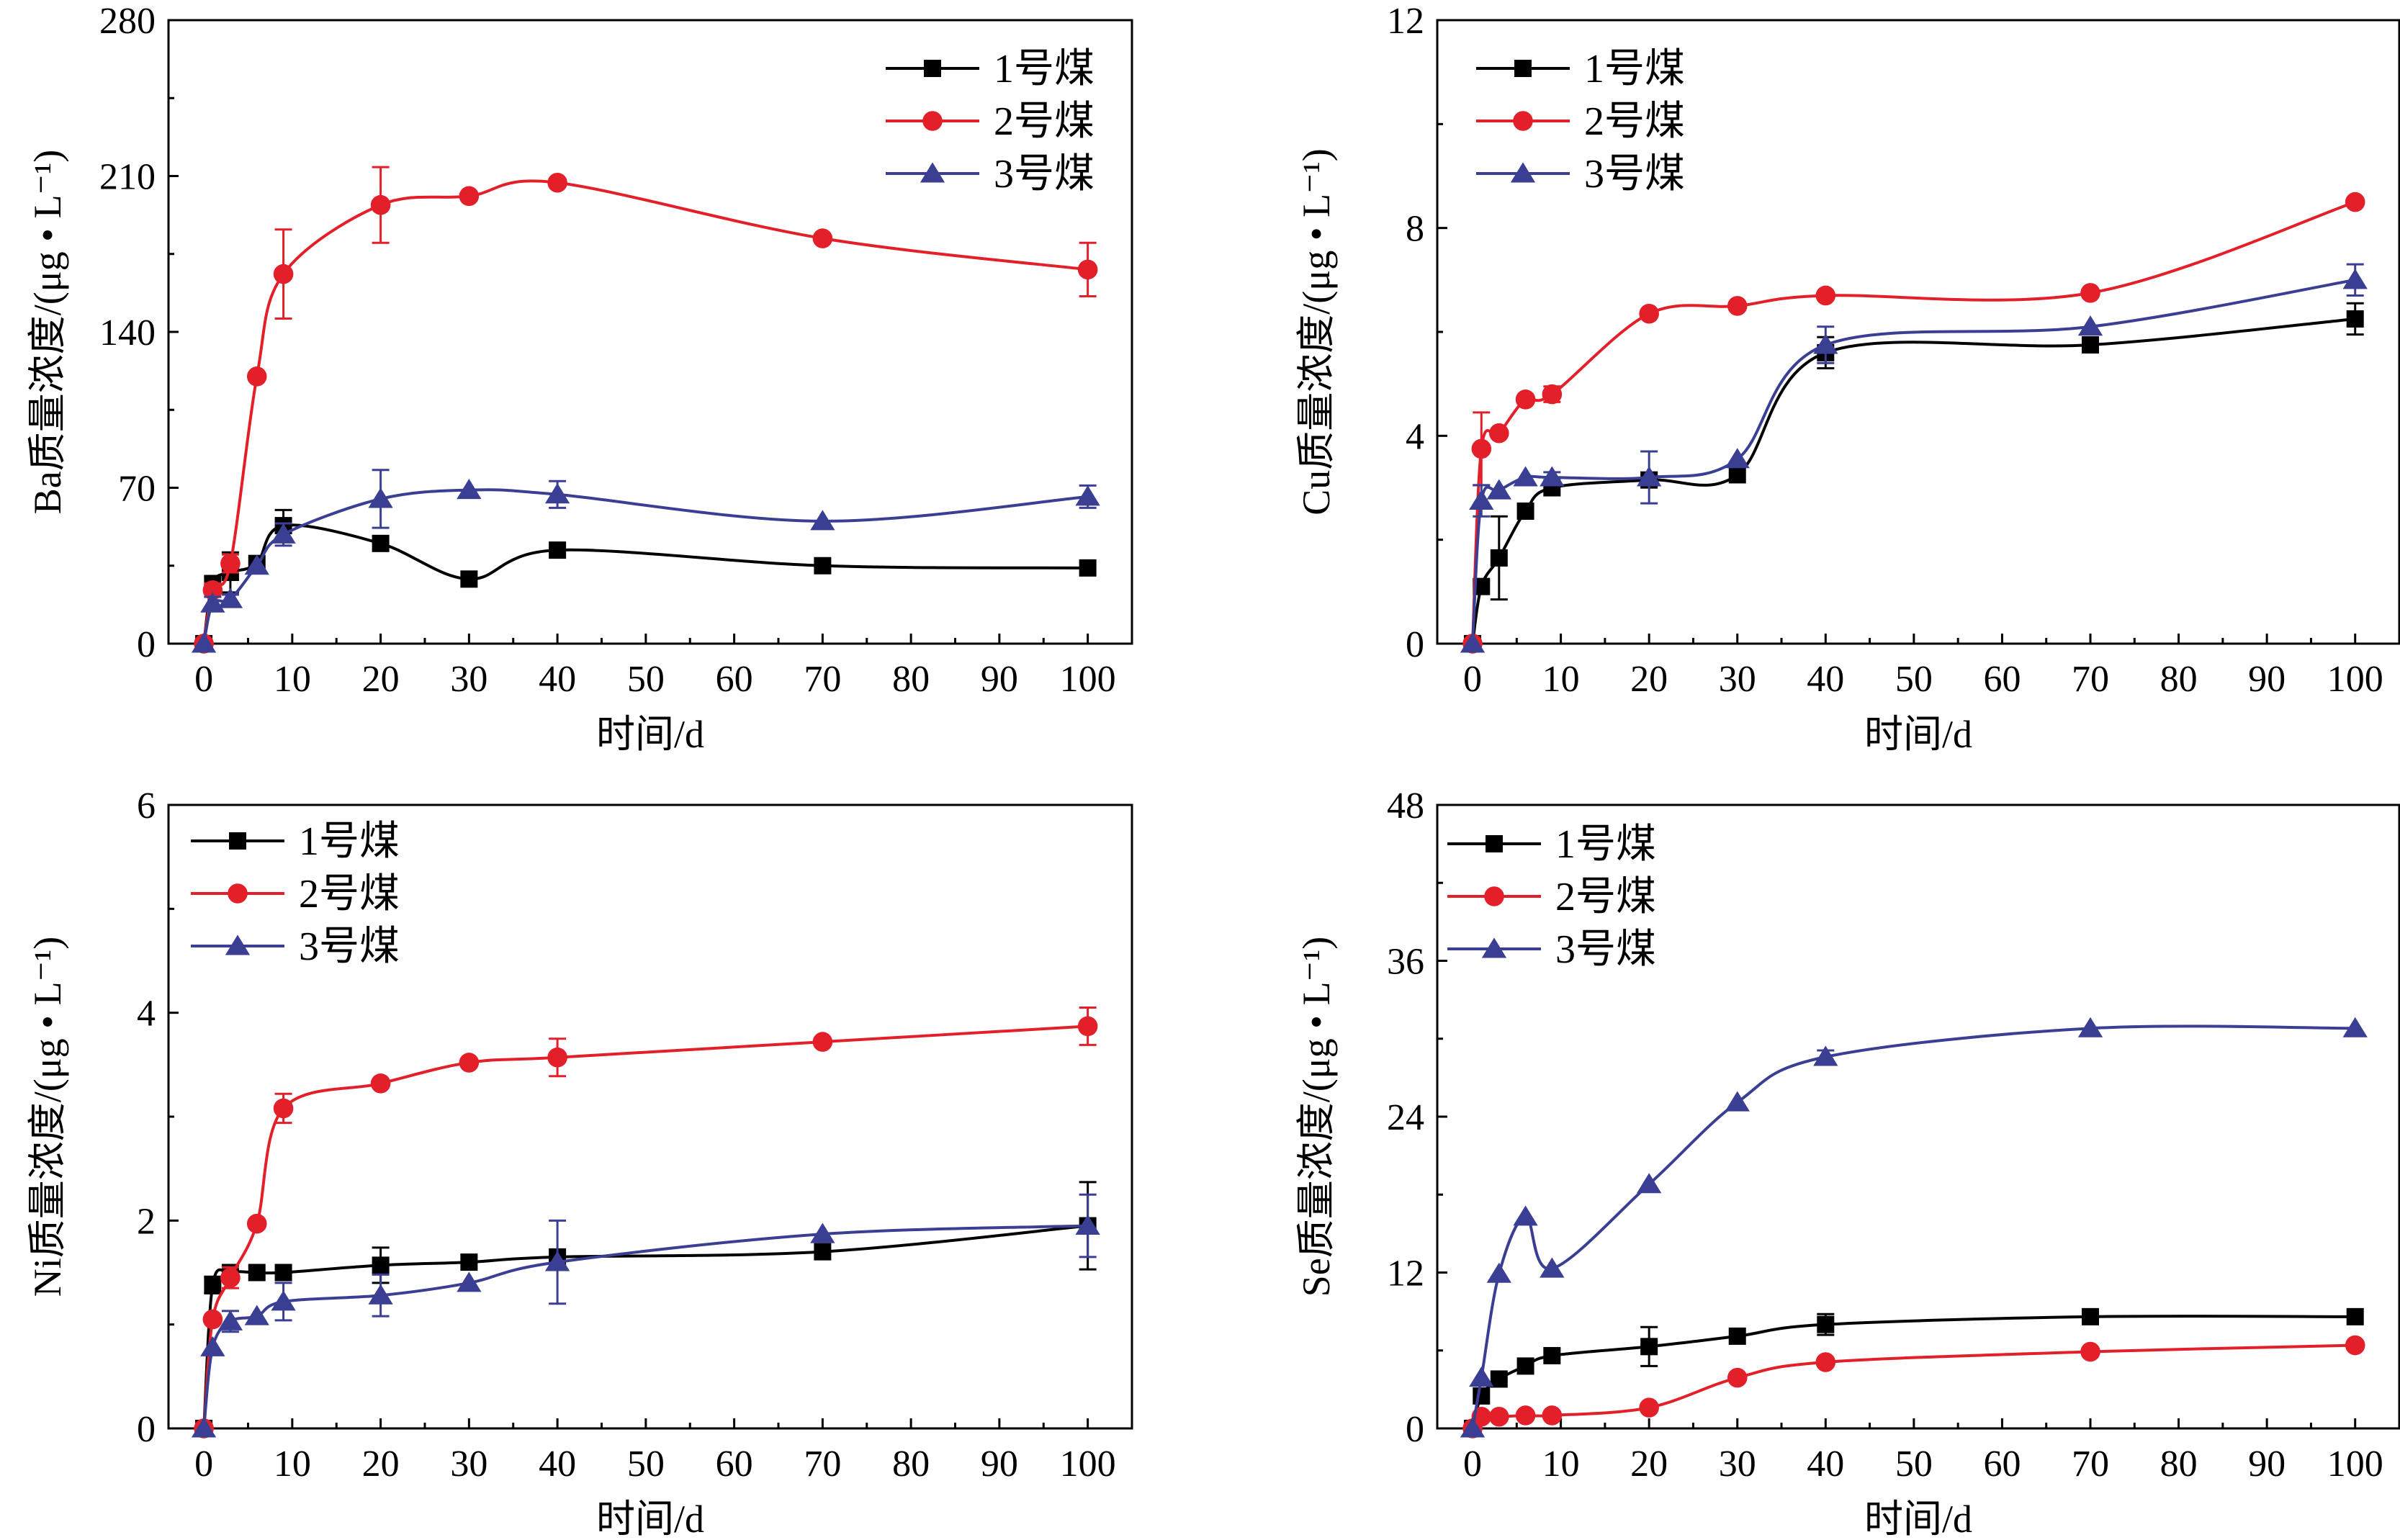 The width and height of the screenshot is (2400, 1540). I want to click on x-tick-label: 80, so click(911, 679).